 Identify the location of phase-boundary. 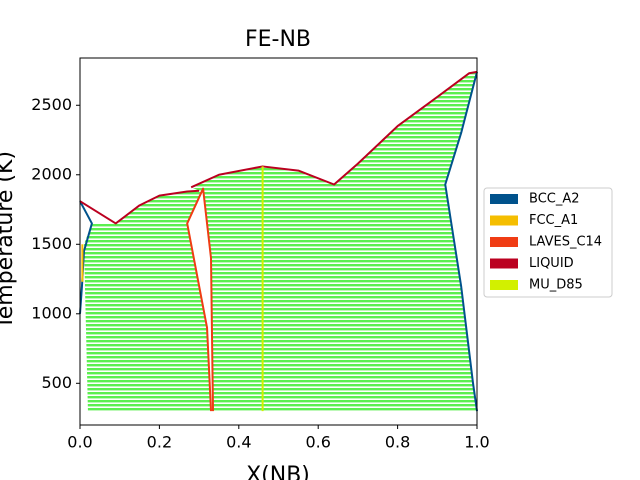
(200, 299).